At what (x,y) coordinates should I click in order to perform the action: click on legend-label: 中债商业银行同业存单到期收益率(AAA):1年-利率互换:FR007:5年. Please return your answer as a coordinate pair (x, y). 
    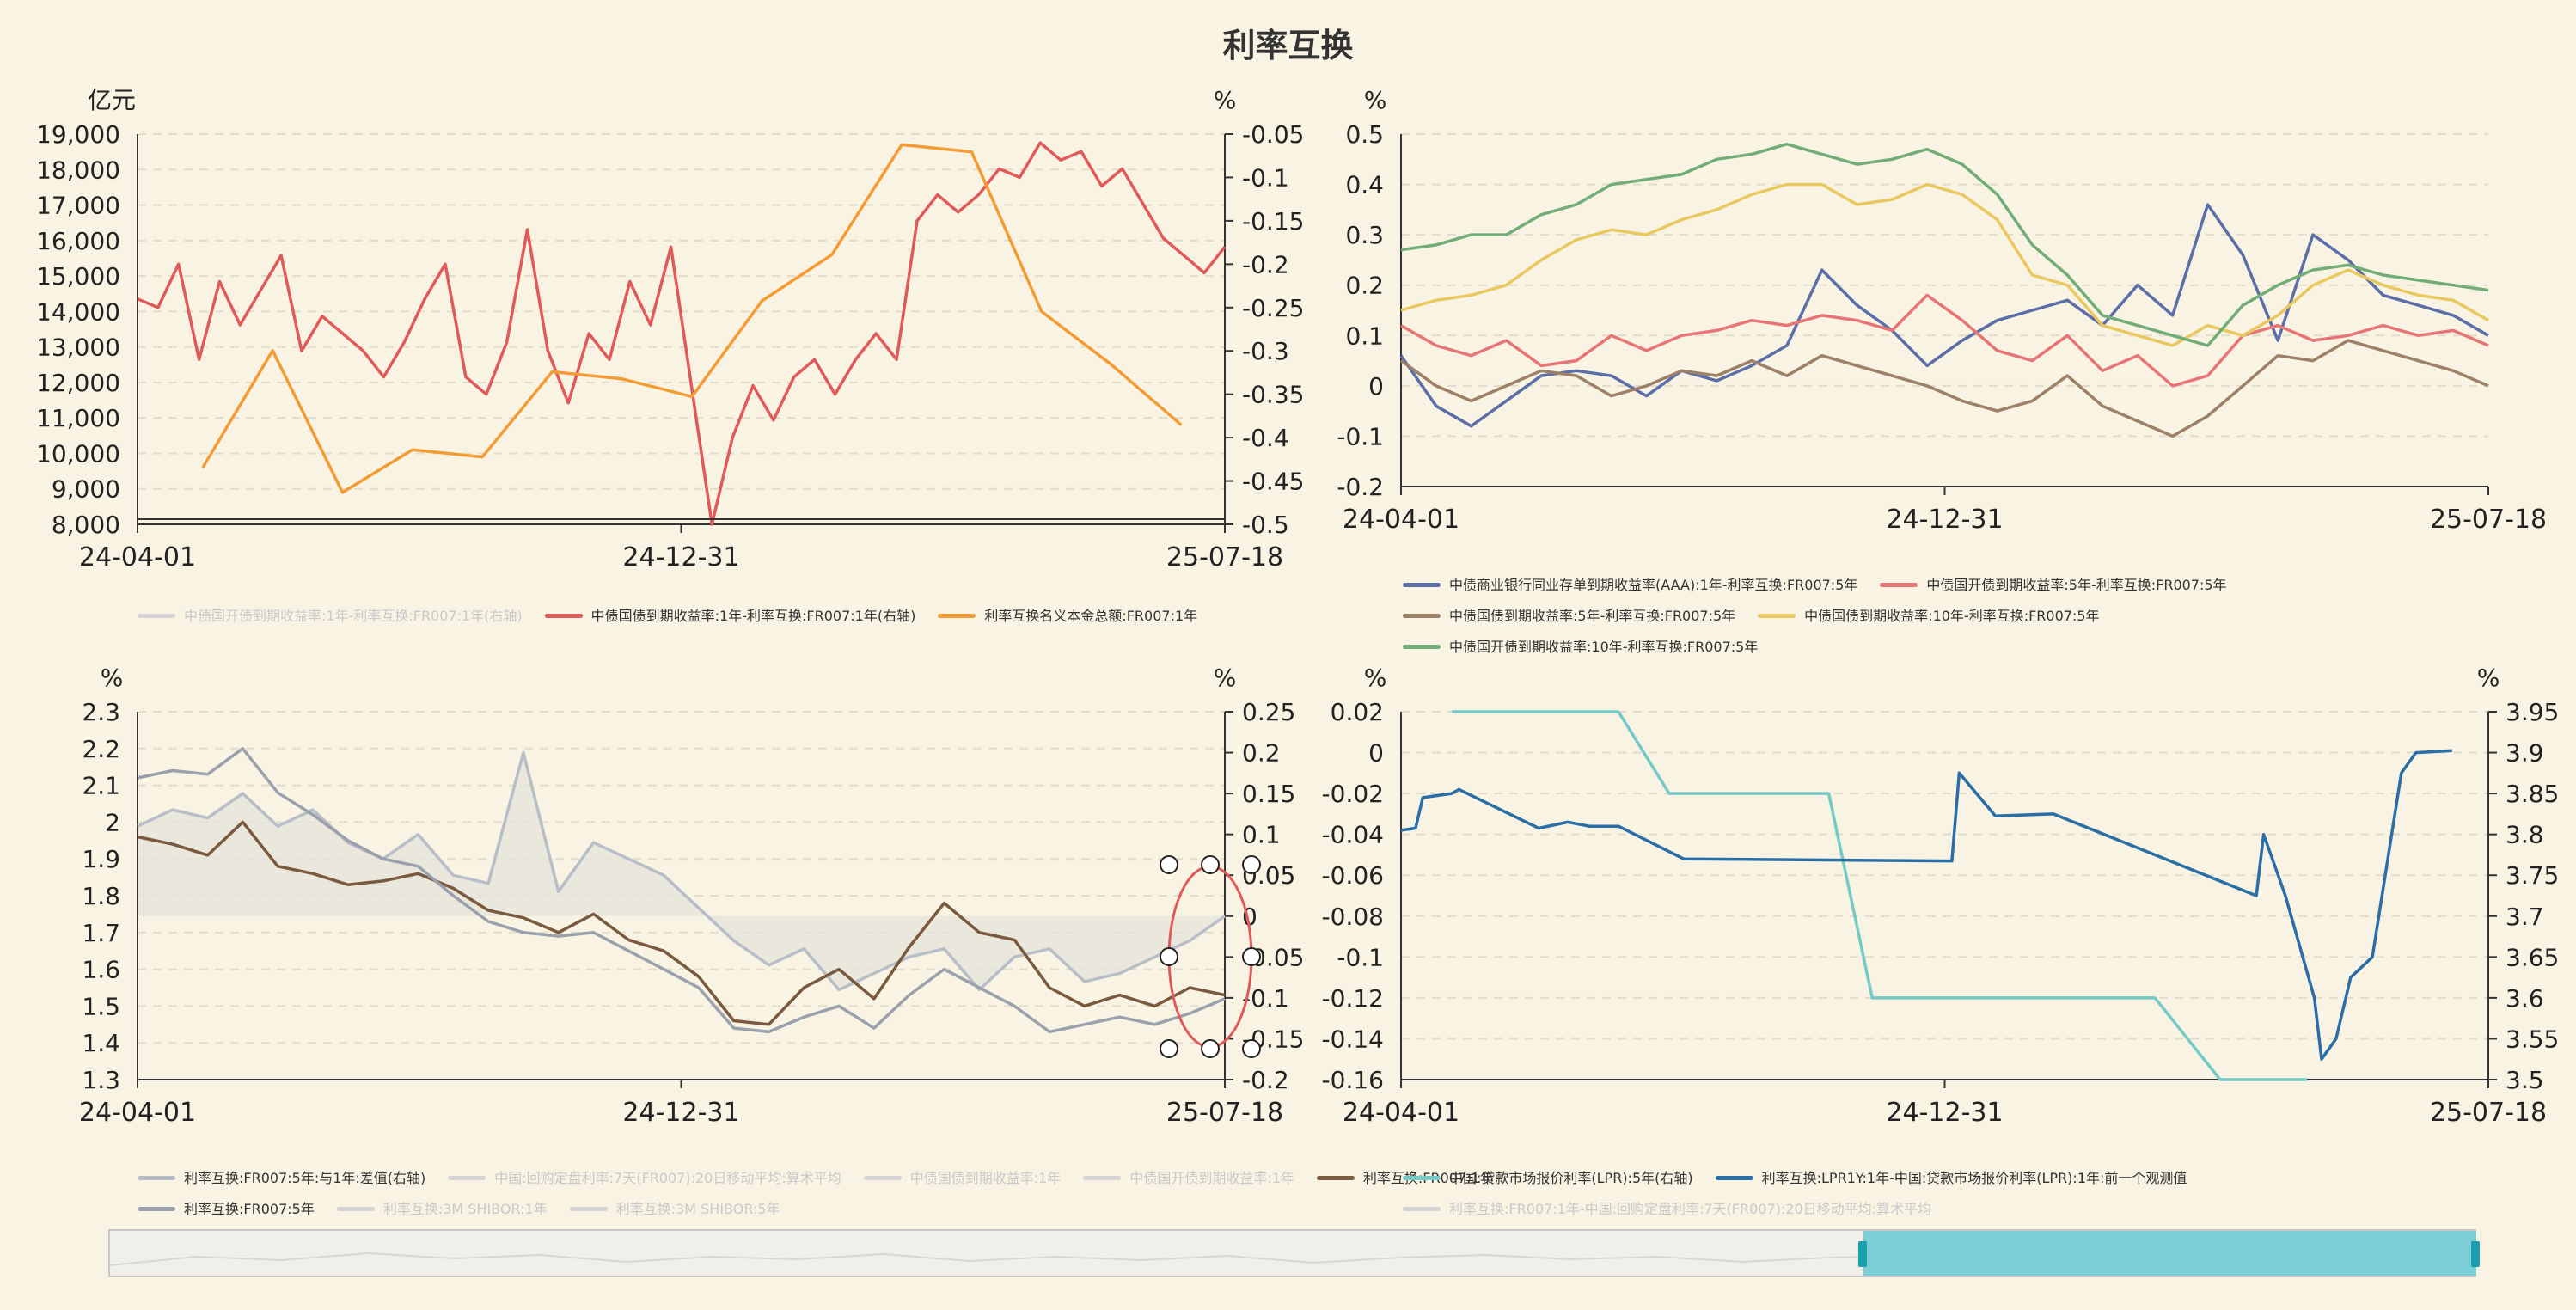
    Looking at the image, I should click on (1653, 584).